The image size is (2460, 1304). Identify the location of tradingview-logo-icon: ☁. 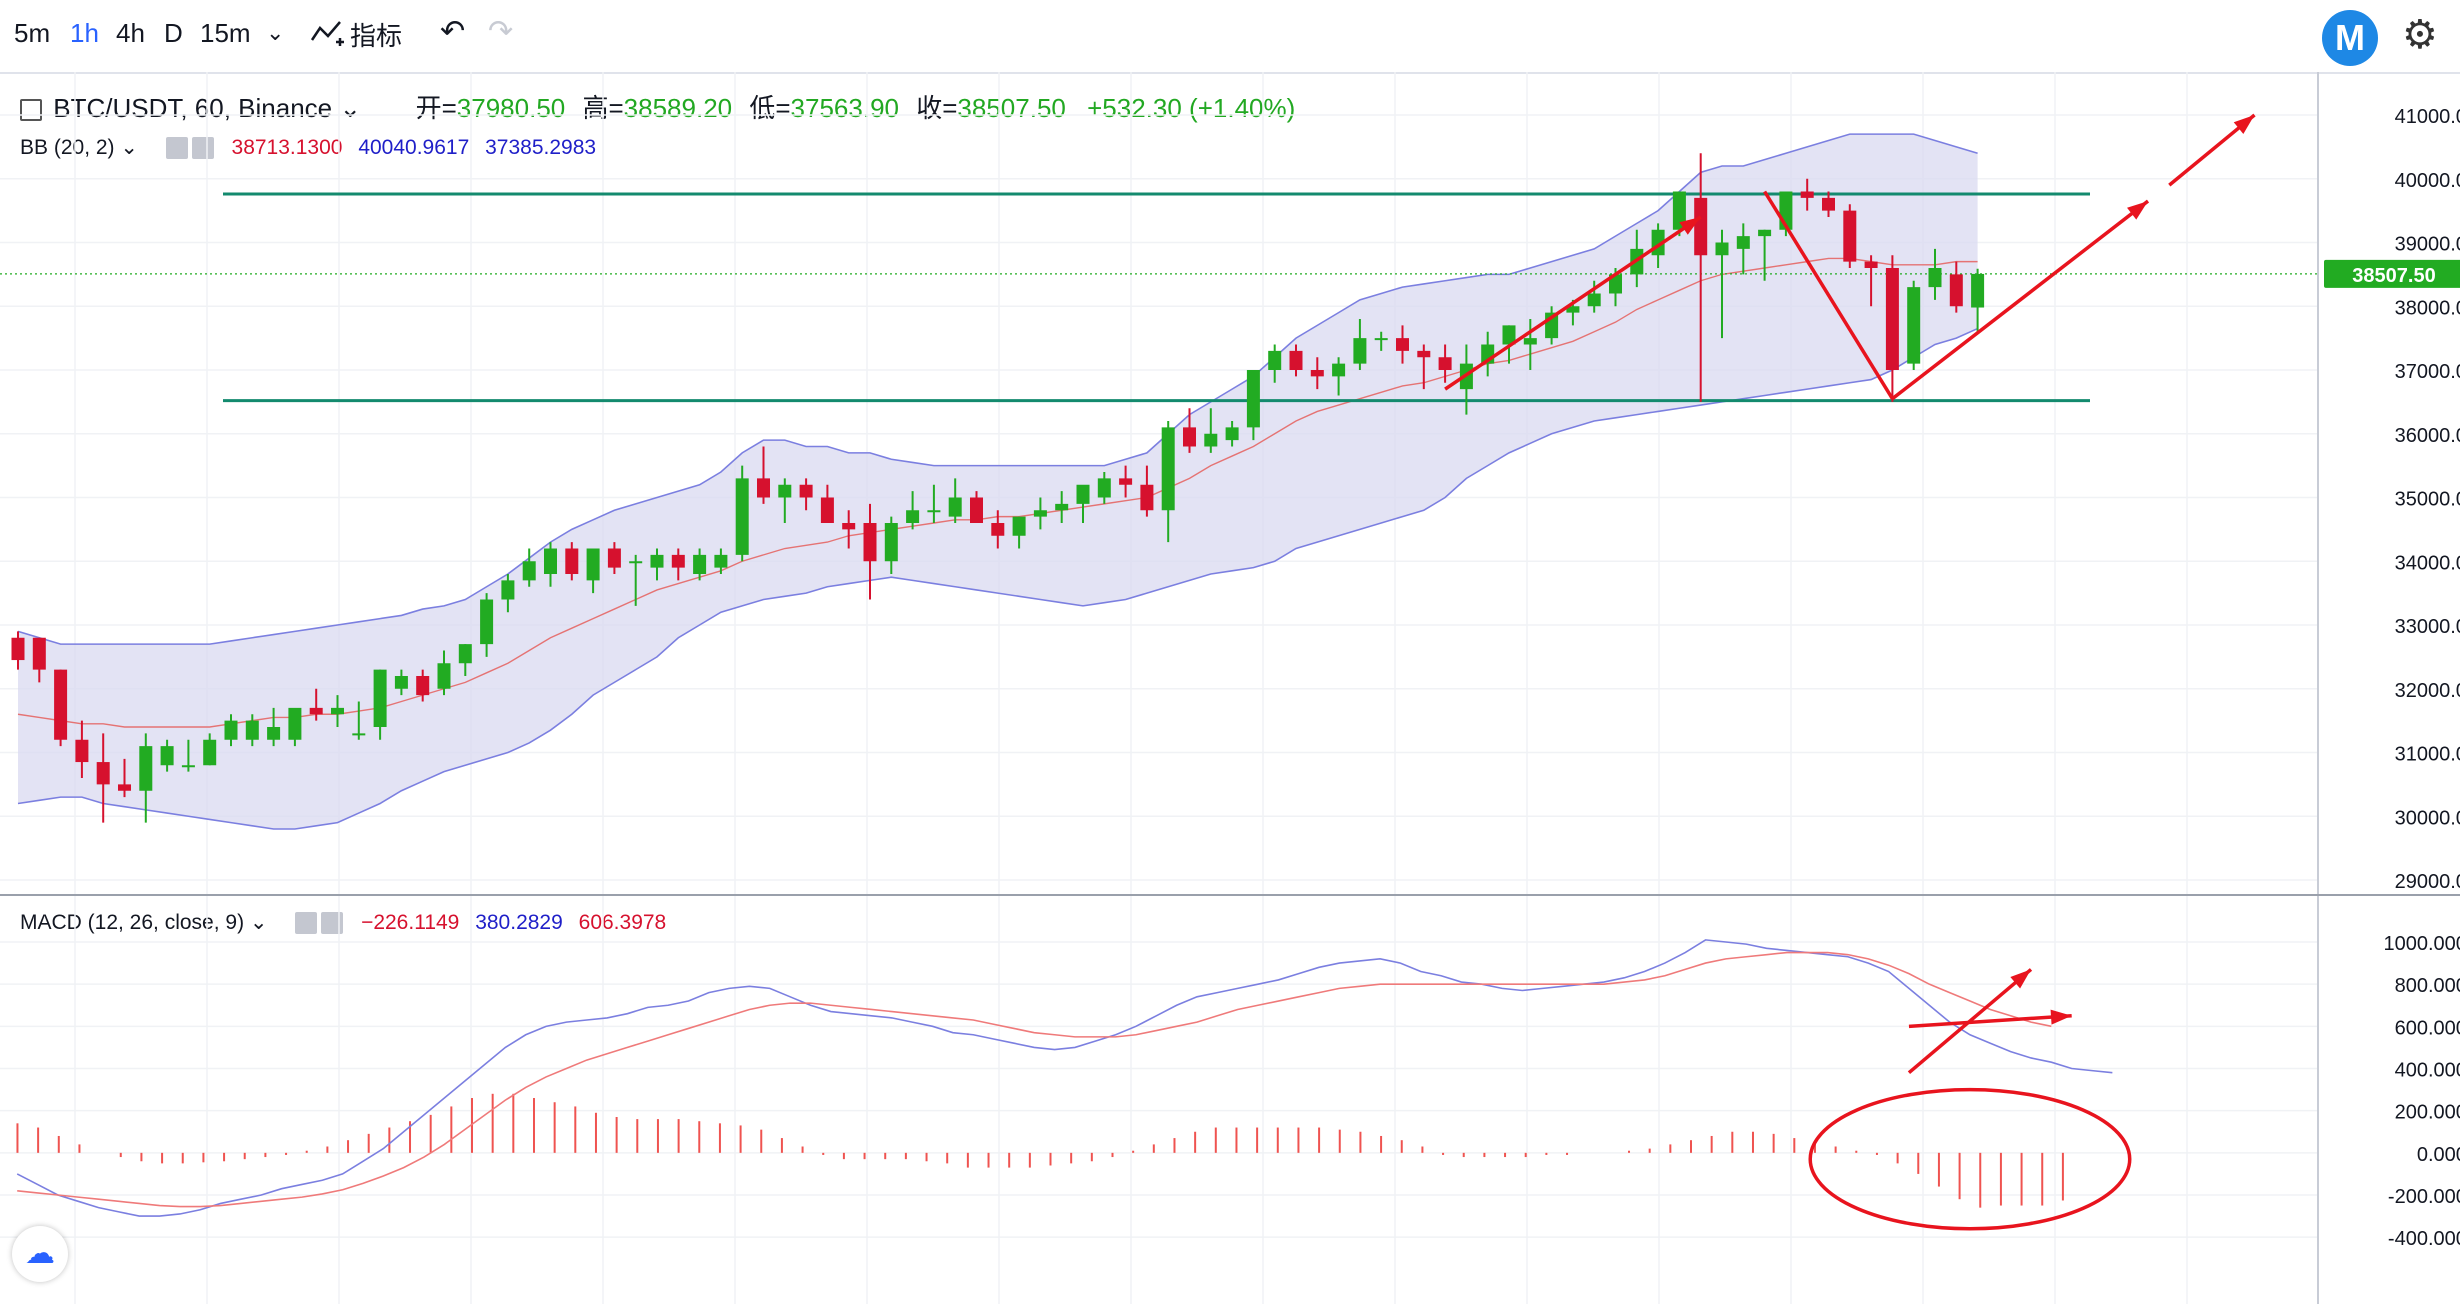
(40, 1254).